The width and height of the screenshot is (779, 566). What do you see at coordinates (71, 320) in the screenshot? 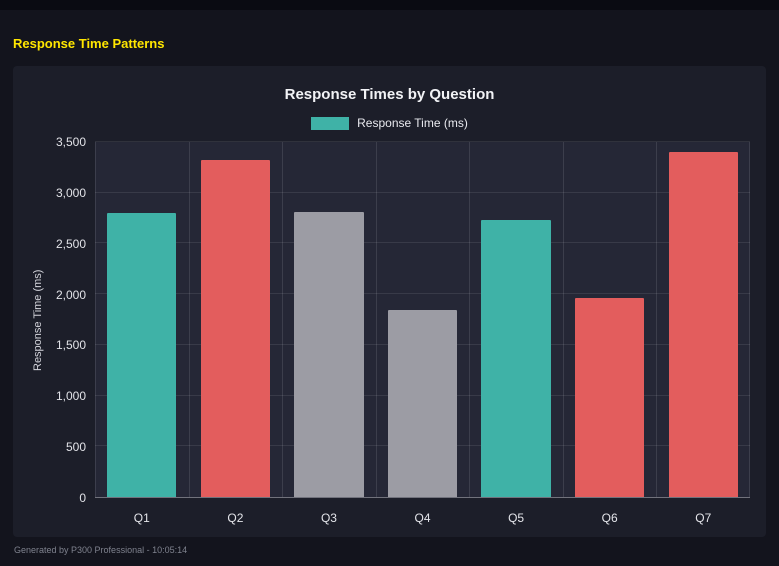
I see `y-axis-ticks: 0 500 1,000 1,500 2,000 2,500 3,000 3,500` at bounding box center [71, 320].